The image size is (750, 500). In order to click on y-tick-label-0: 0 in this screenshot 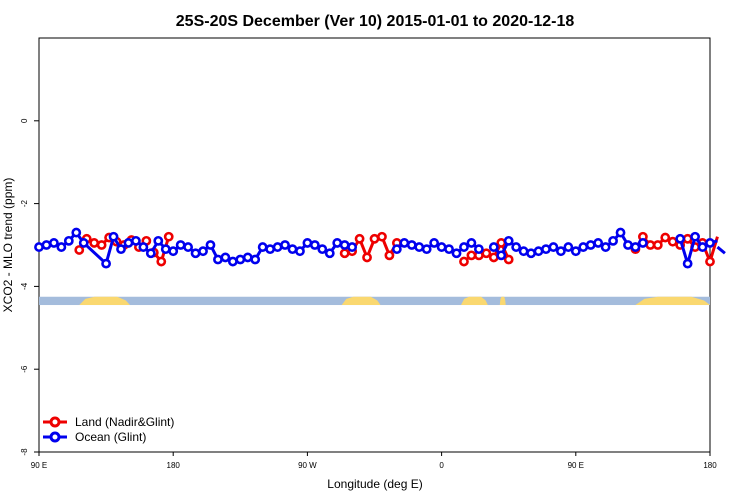, I will do `click(24, 120)`.